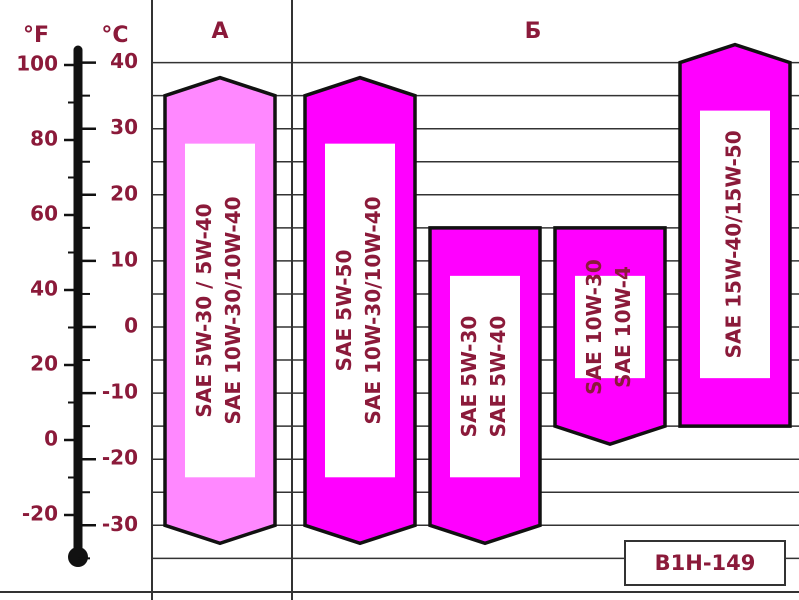 The width and height of the screenshot is (799, 600). Describe the element at coordinates (533, 31) in the screenshot. I see `group-header: Б` at that location.